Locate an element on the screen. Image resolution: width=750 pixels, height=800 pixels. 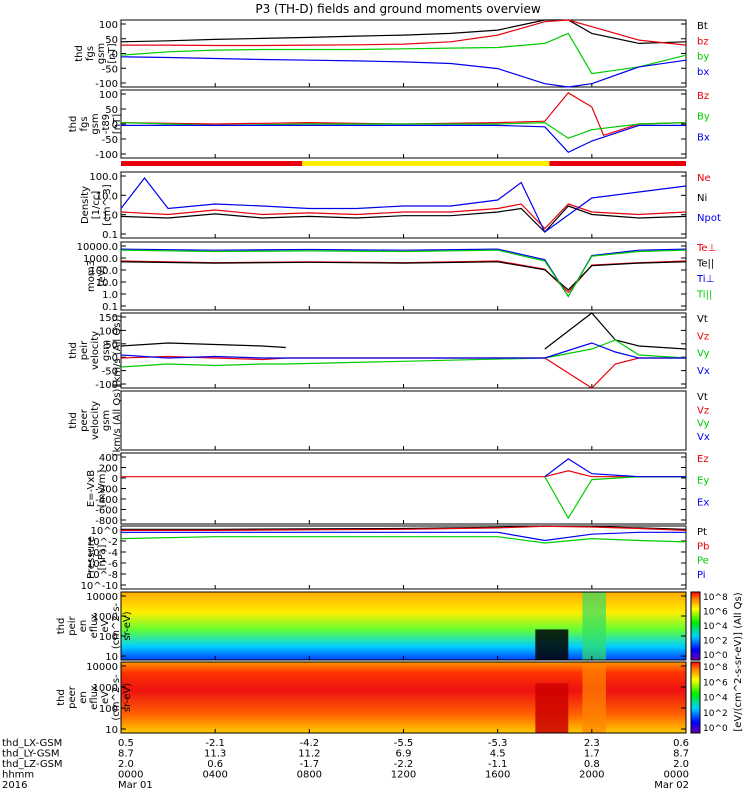
panel-fgs_gsm: thd fgs gsm [nT] 100 50 0 -50 -100 Bt bz by bx is located at coordinates (391, 54).